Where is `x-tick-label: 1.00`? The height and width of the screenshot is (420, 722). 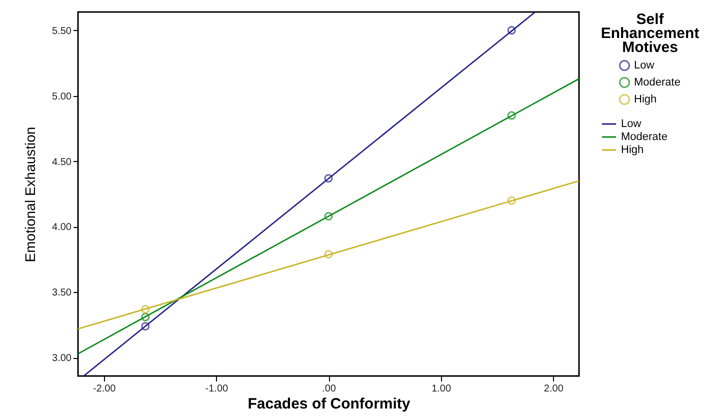
x-tick-label: 1.00 is located at coordinates (442, 389).